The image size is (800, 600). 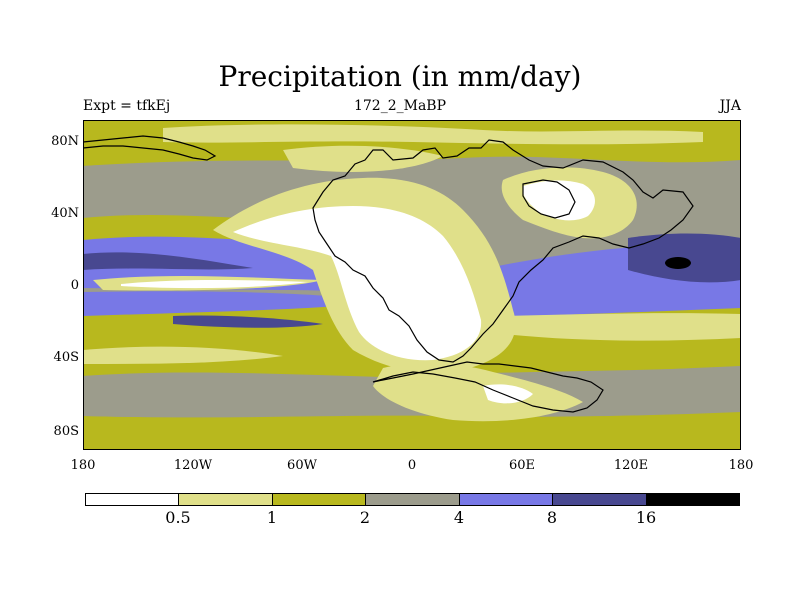 I want to click on colorbar-label: 0.5, so click(x=178, y=517).